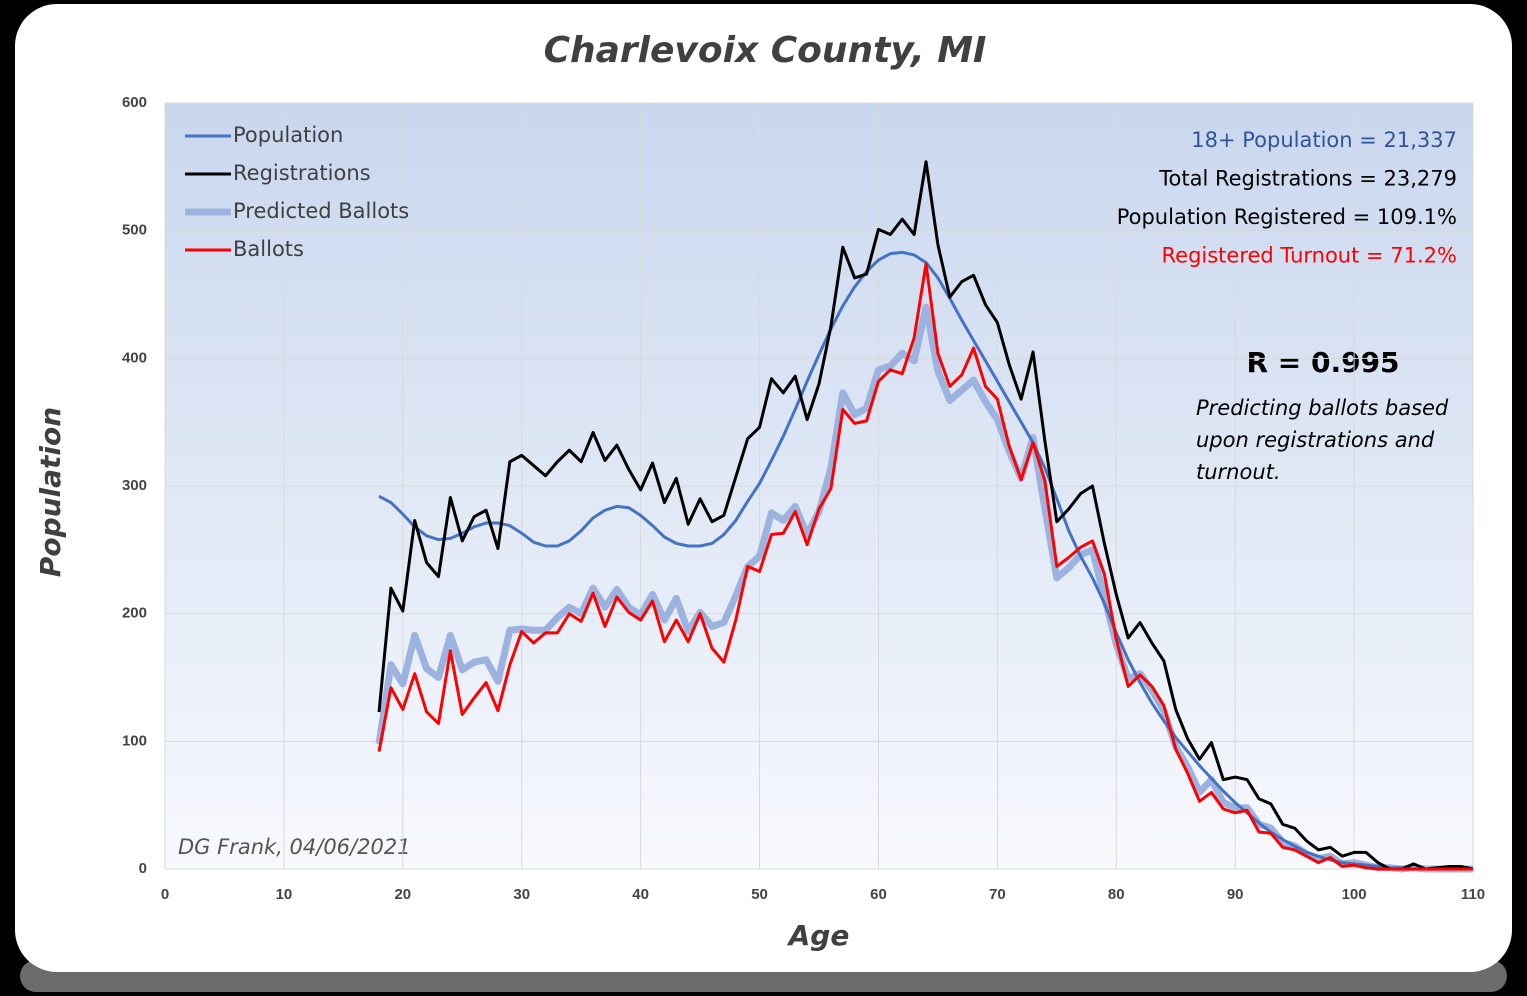  What do you see at coordinates (997, 894) in the screenshot?
I see `x-tick-label: 70` at bounding box center [997, 894].